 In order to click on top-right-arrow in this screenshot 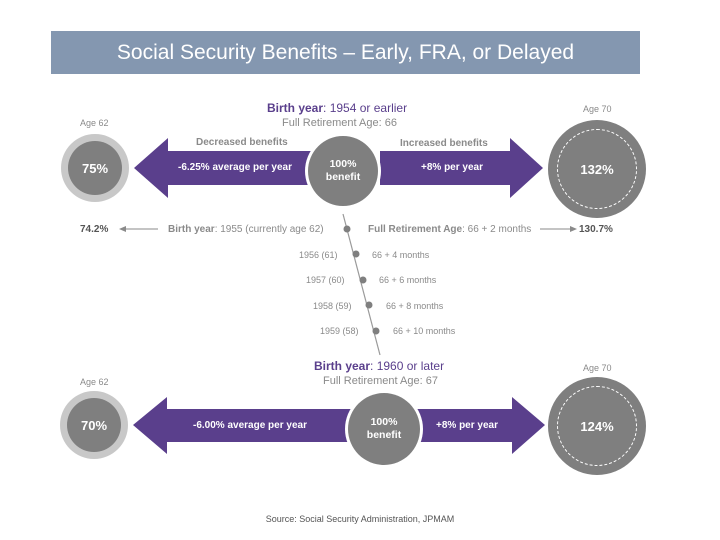, I will do `click(461, 168)`.